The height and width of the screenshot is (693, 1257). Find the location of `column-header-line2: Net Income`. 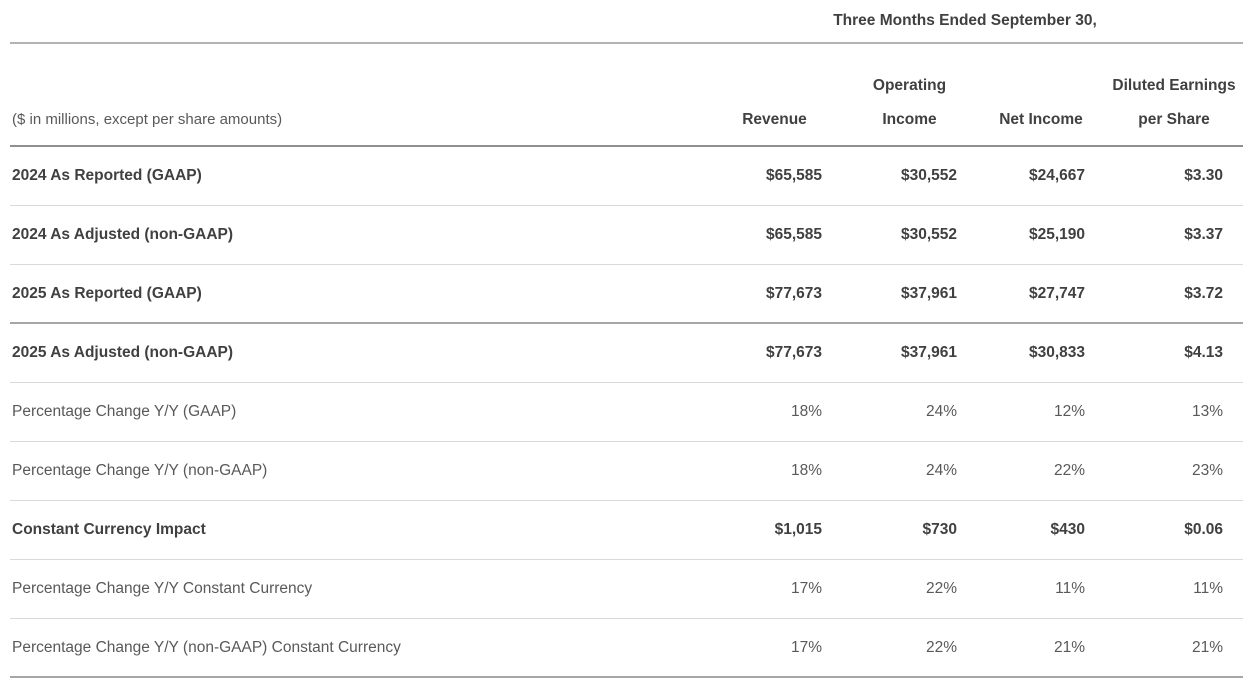

column-header-line2: Net Income is located at coordinates (1041, 119).